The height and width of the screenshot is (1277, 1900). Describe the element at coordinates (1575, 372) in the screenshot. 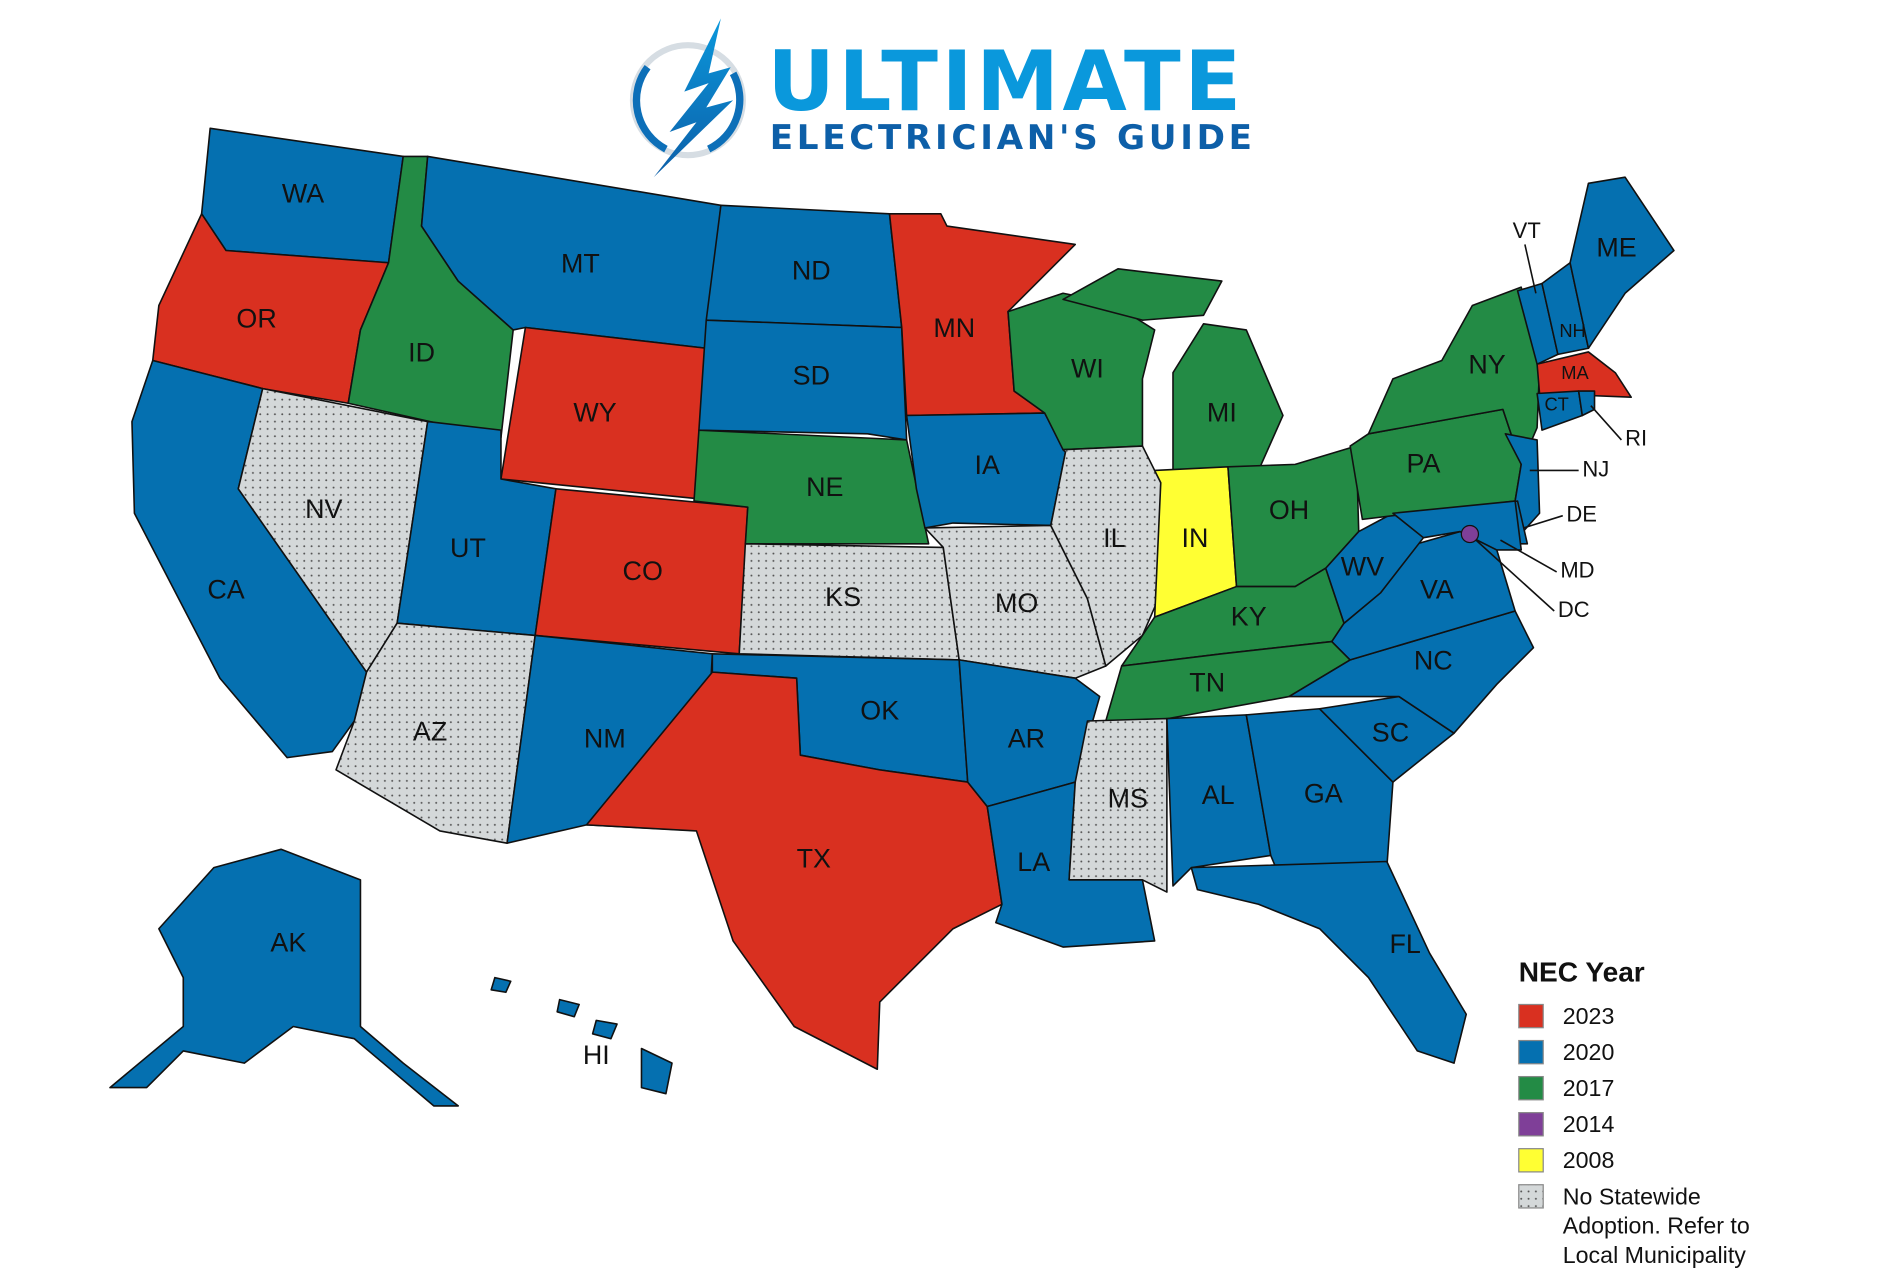

I see `state-label-ma: MA` at that location.